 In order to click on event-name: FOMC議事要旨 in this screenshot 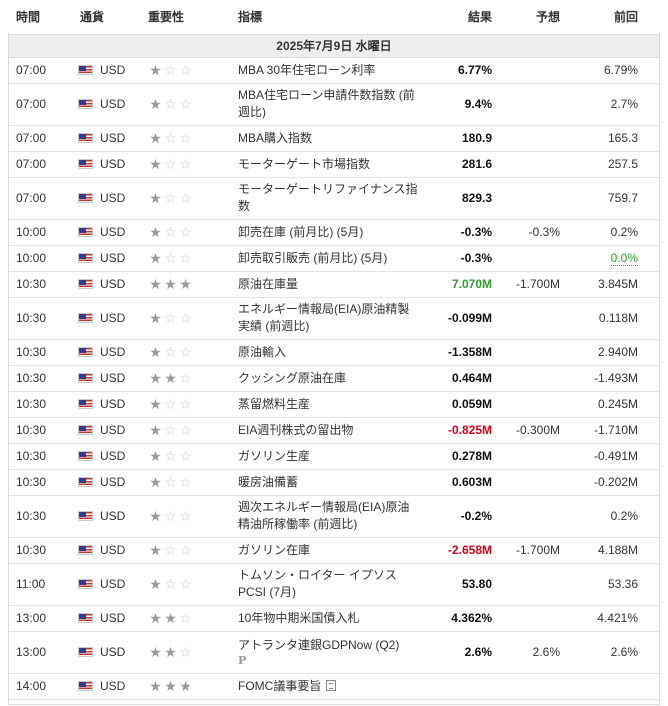, I will do `click(325, 686)`.